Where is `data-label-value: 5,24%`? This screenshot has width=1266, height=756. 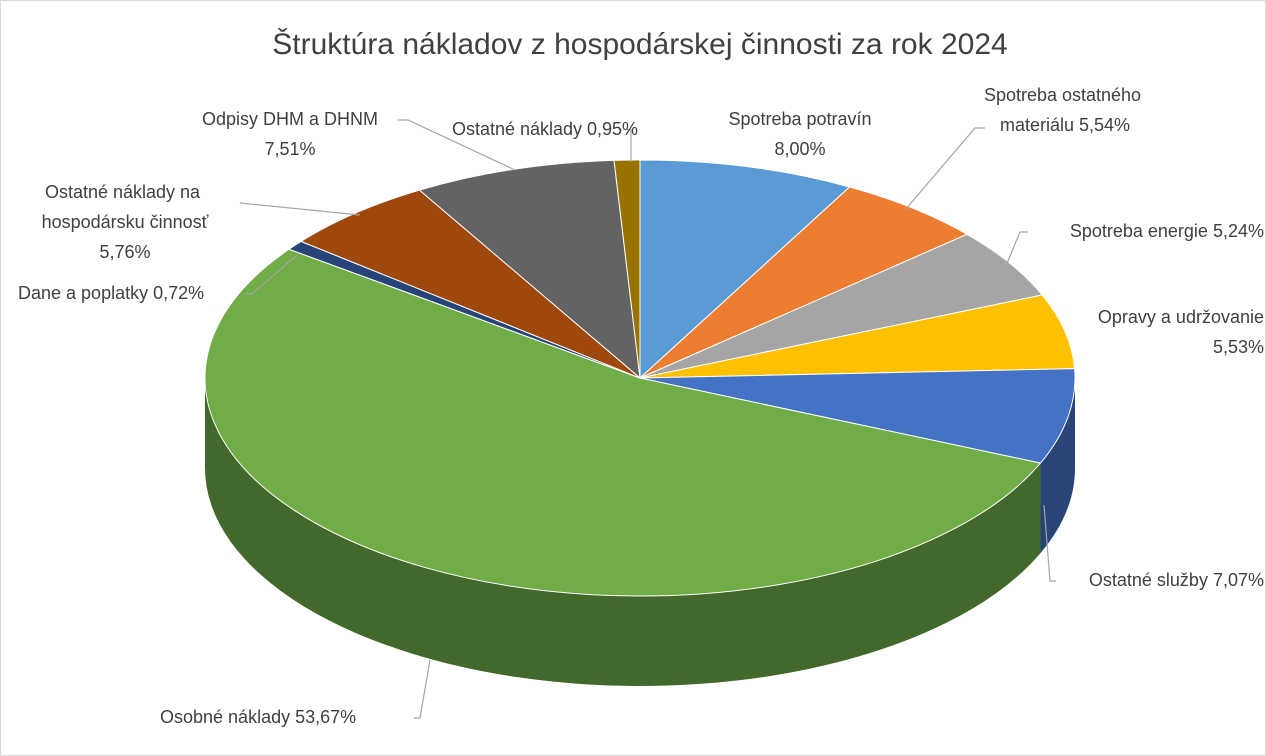
data-label-value: 5,24% is located at coordinates (1238, 231).